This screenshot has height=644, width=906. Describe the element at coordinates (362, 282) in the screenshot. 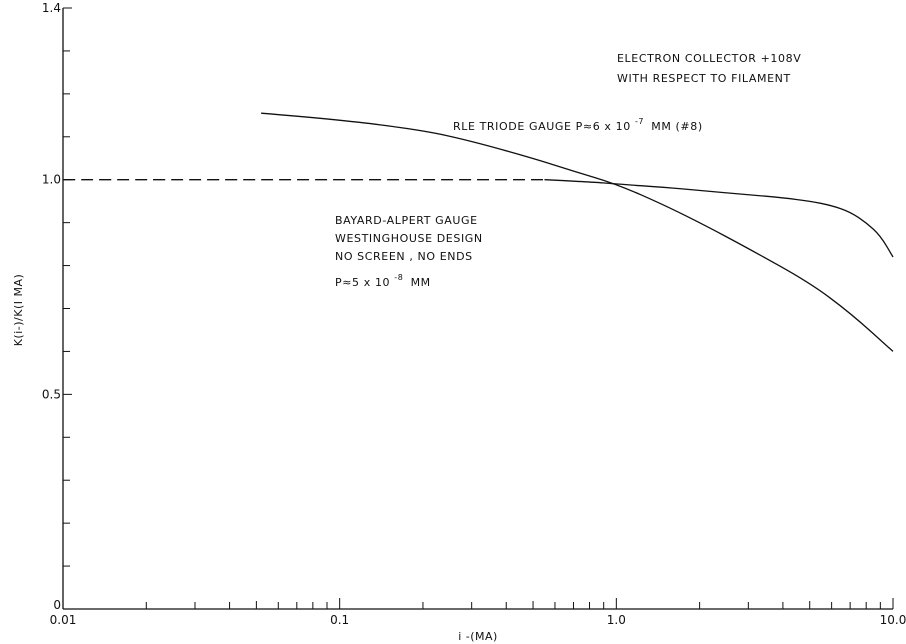

I see `ba-pressure-text: P≈5 x 10` at that location.